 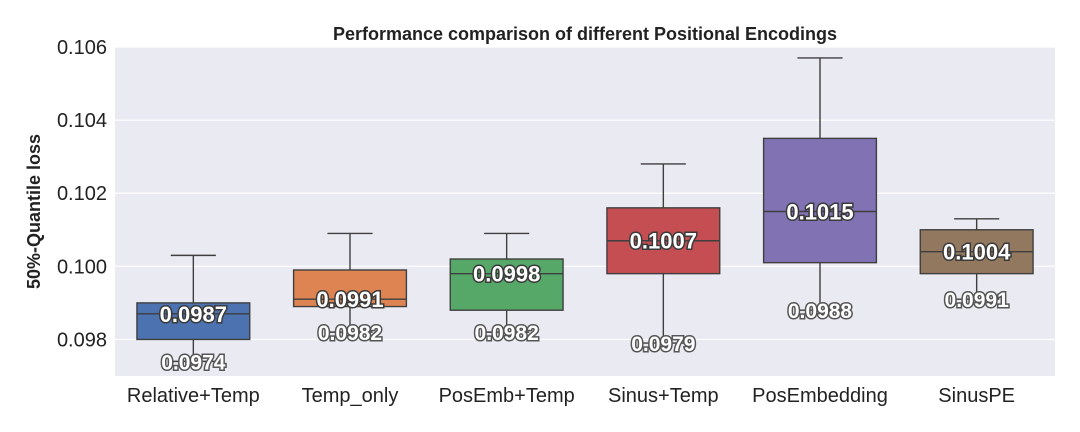 I want to click on box-sinus-temp, so click(x=663, y=253).